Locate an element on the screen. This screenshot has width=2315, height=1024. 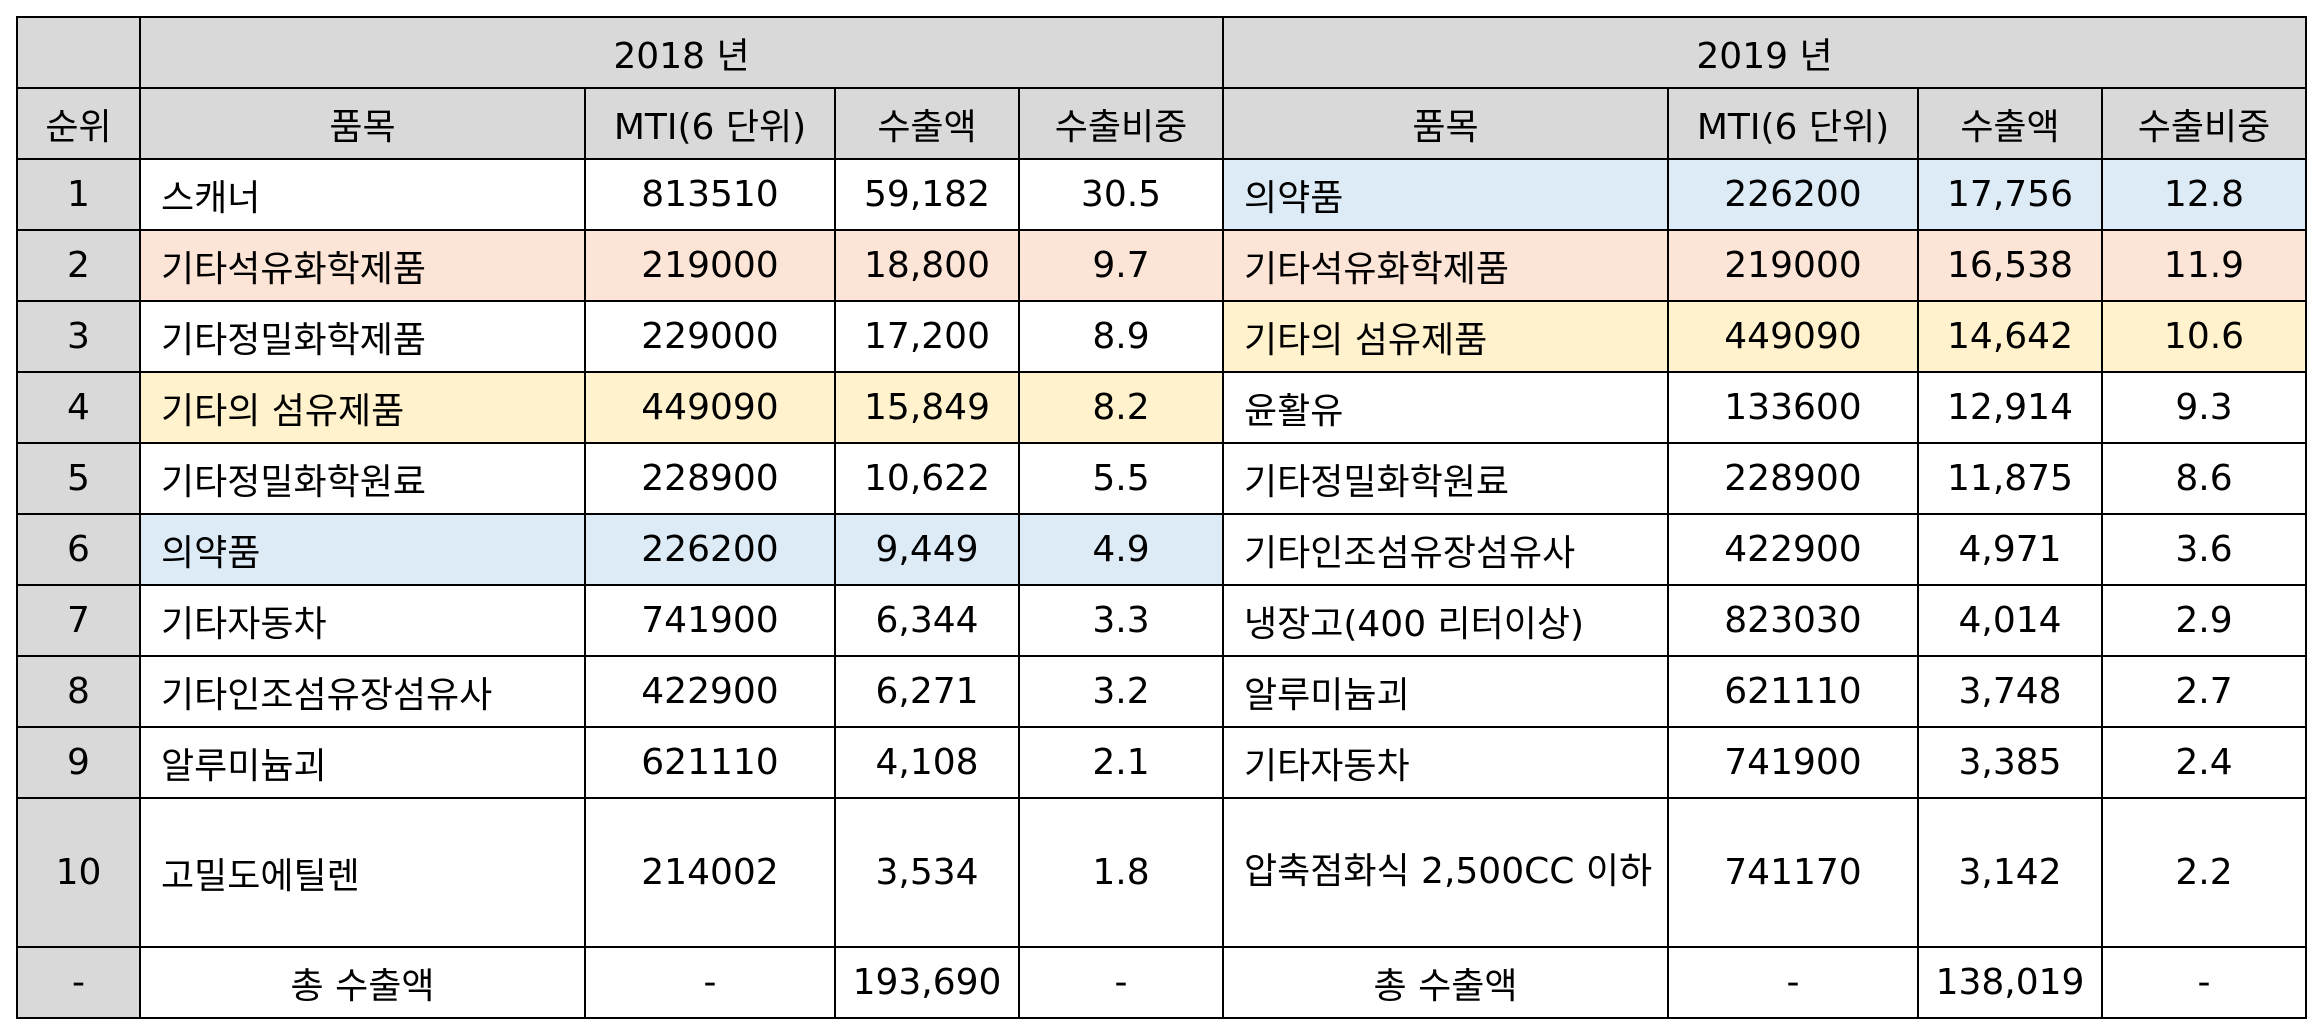
mti-cell-2019: 133600 is located at coordinates (1793, 407).